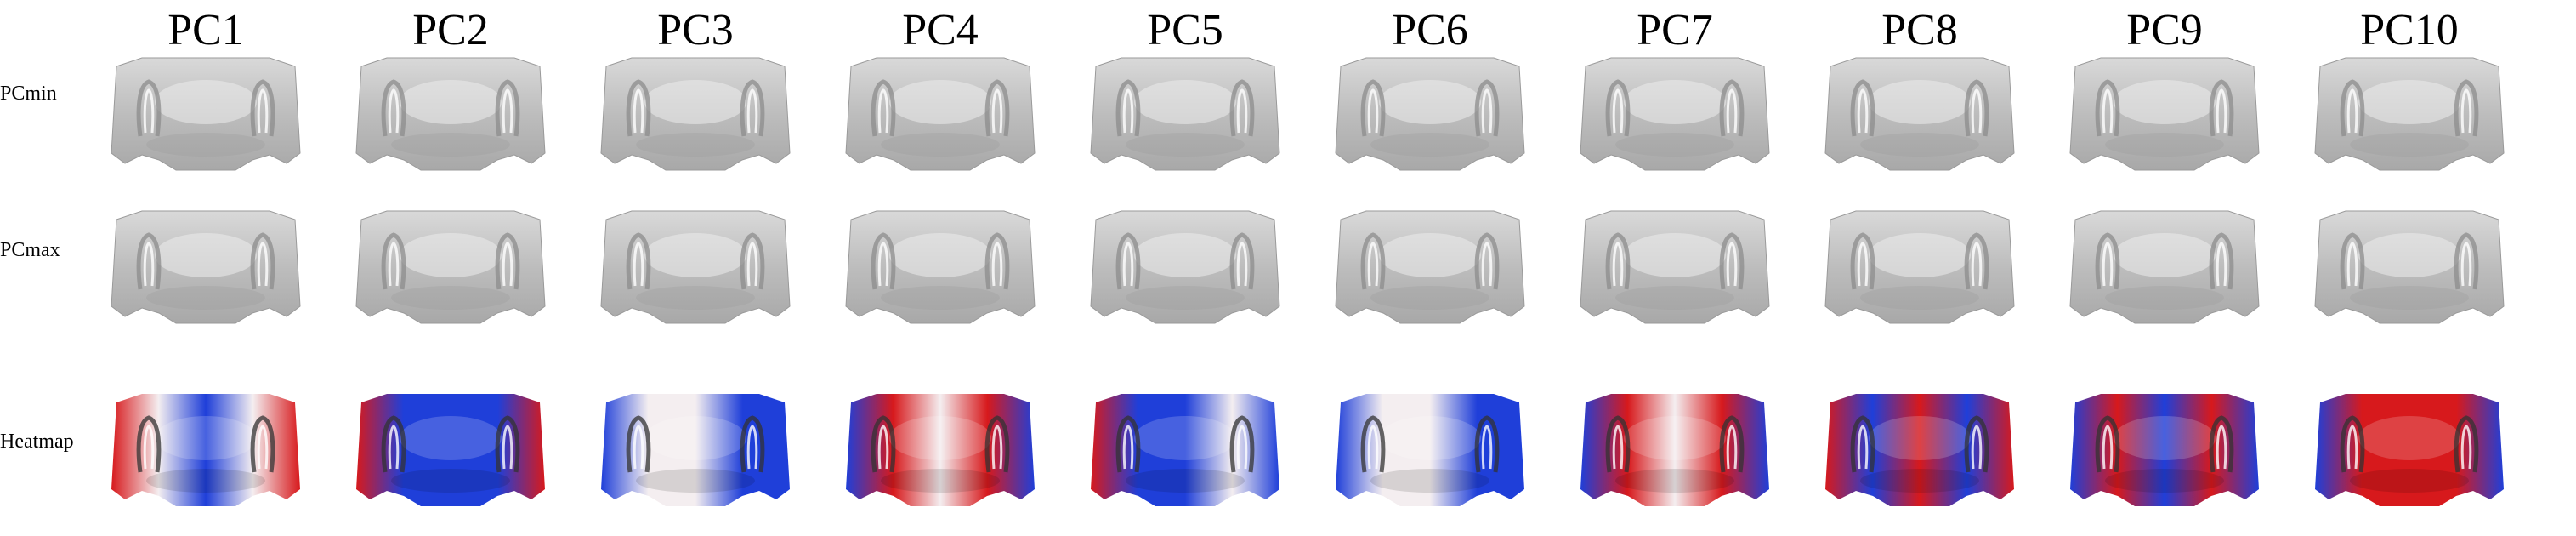 This screenshot has width=2576, height=536. What do you see at coordinates (206, 268) in the screenshot?
I see `mesh-pc1-pcmax` at bounding box center [206, 268].